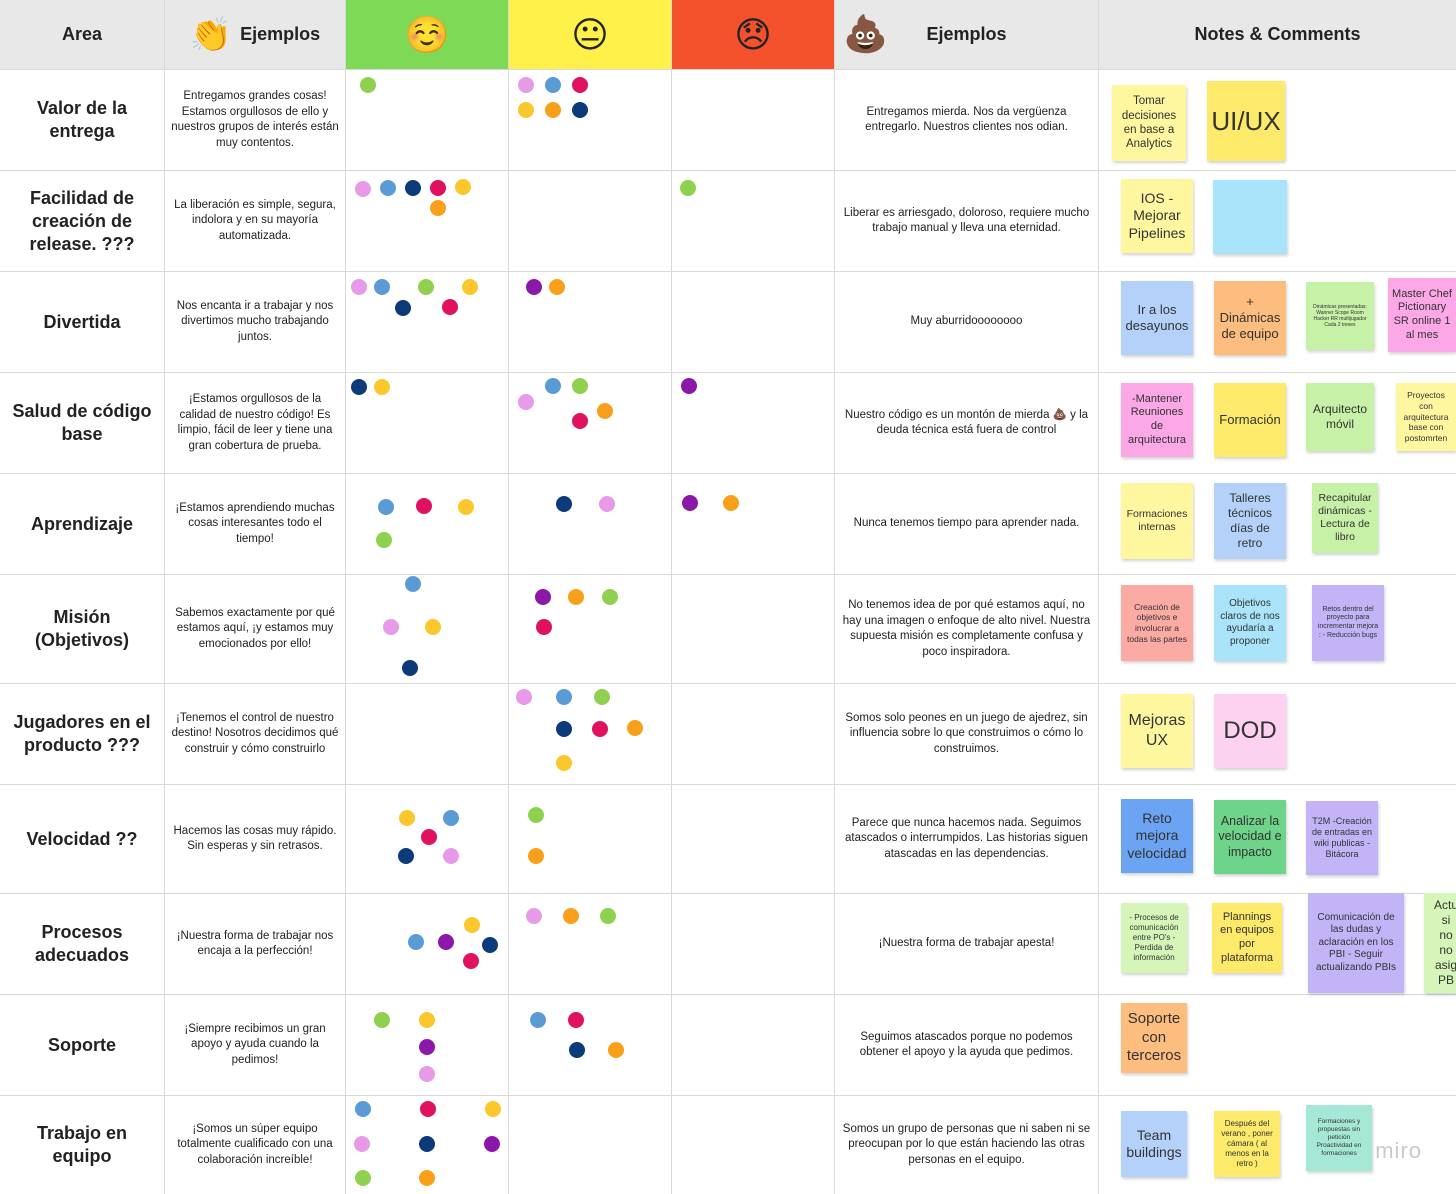 This screenshot has width=1456, height=1194. I want to click on sticky-note: Analizar la velocidad e impacto, so click(1250, 837).